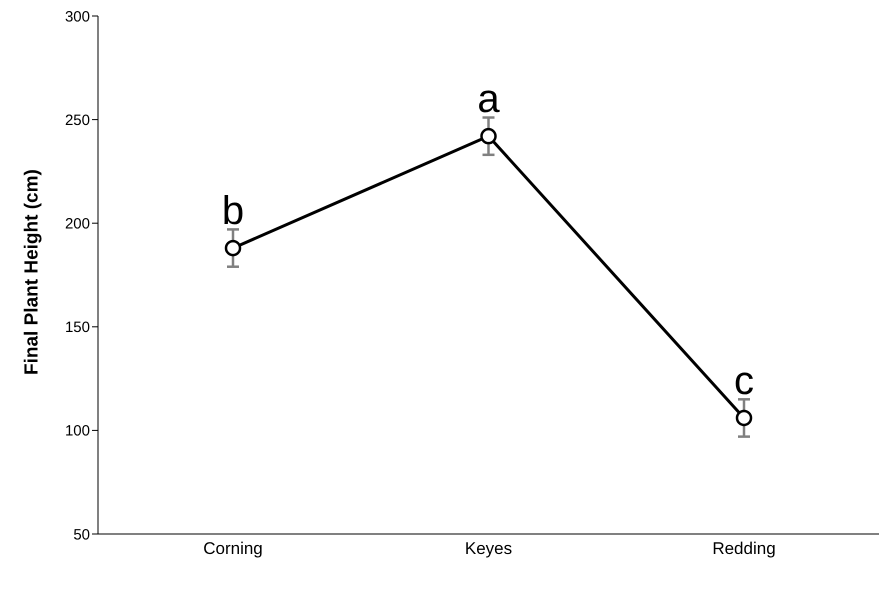 This screenshot has height=592, width=895. What do you see at coordinates (233, 211) in the screenshot?
I see `annotation: b` at bounding box center [233, 211].